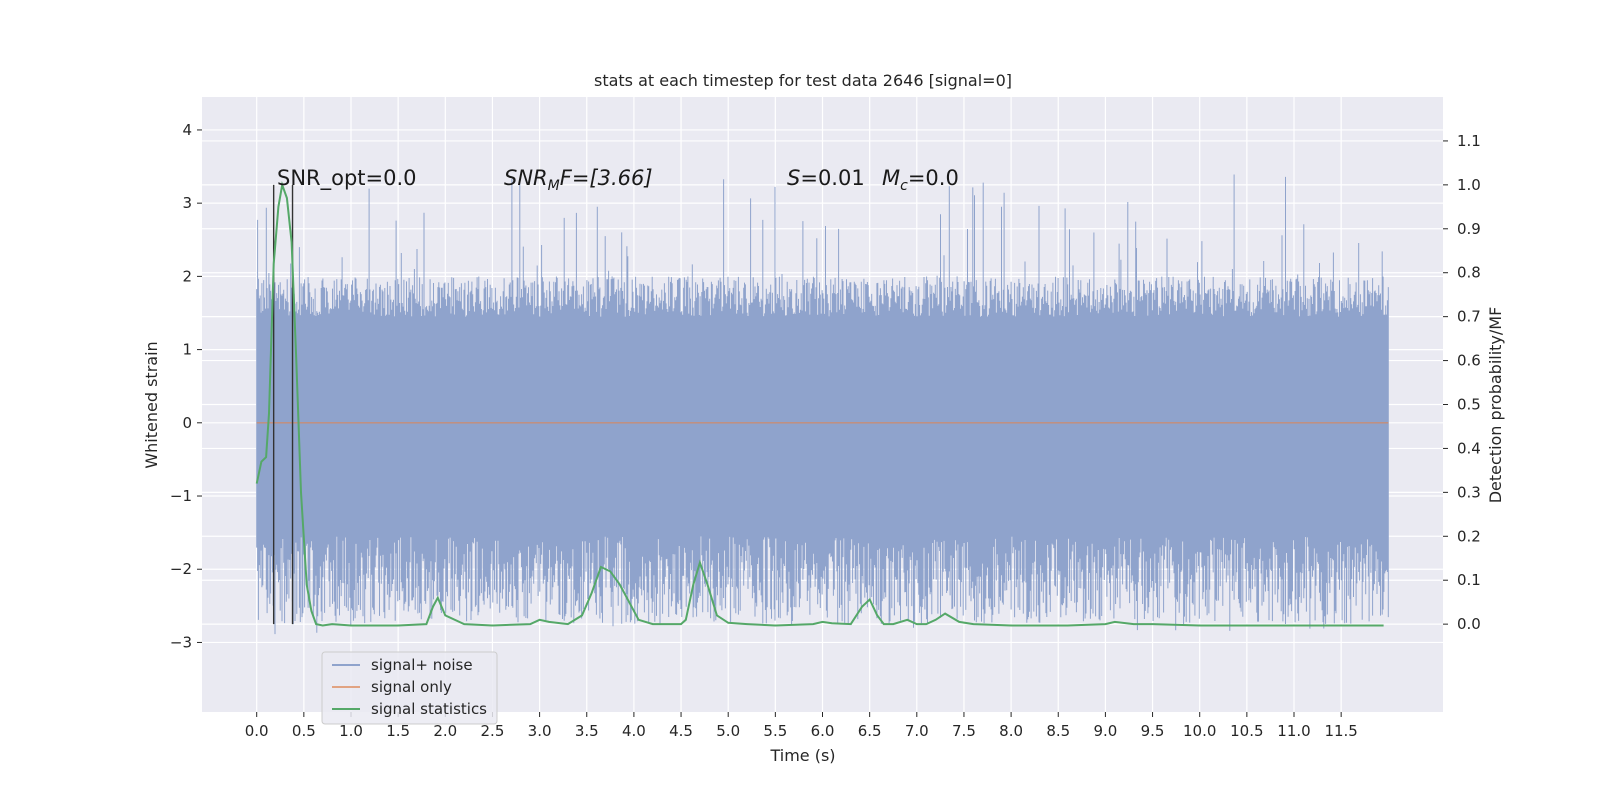 This screenshot has width=1600, height=800. What do you see at coordinates (1469, 448) in the screenshot?
I see `y-right-tick-label-7: 0.4` at bounding box center [1469, 448].